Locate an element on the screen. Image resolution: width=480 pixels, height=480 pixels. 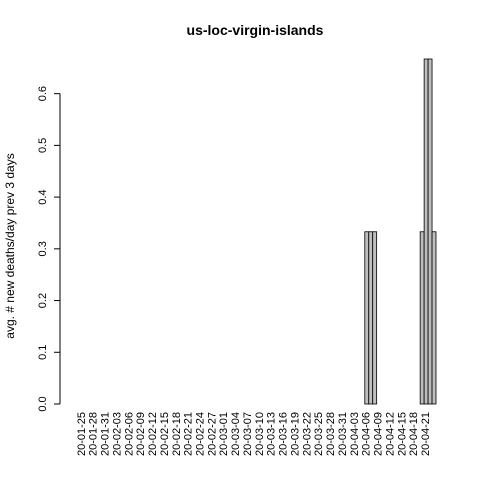
x-tick-label: 20-04-06 is located at coordinates (367, 434).